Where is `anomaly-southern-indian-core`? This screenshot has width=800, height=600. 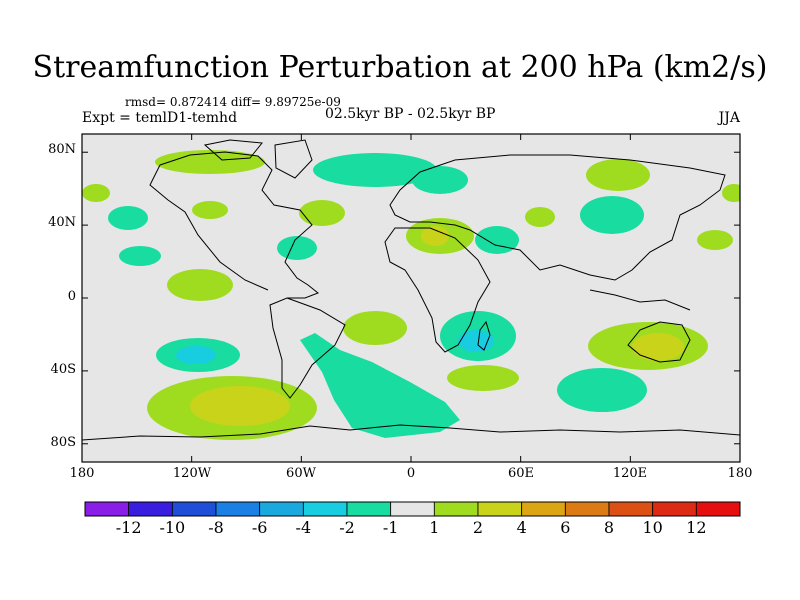 anomaly-southern-indian-core is located at coordinates (476, 341).